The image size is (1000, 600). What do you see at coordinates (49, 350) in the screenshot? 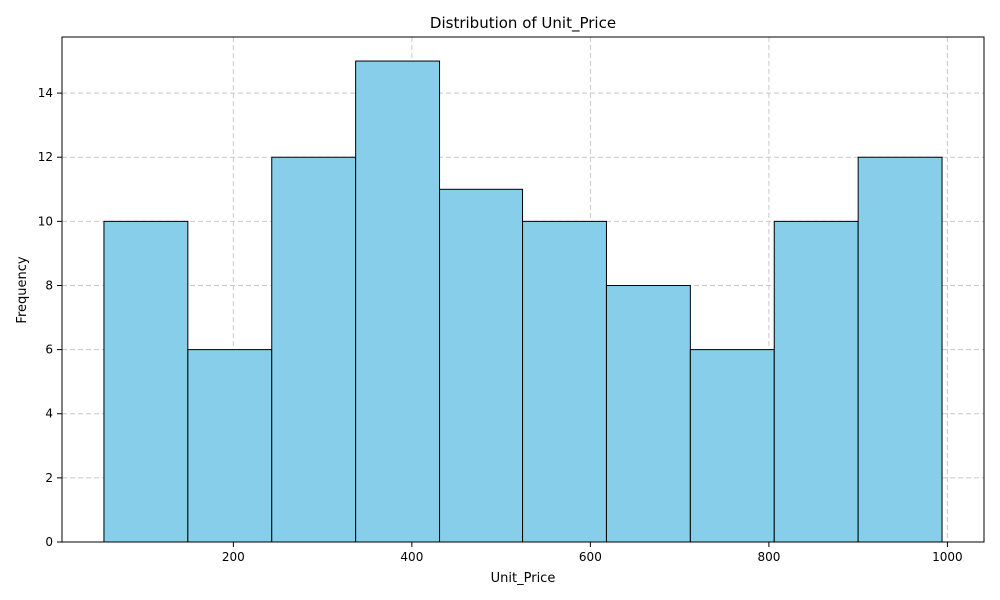
I see `y-tick-label: 6` at bounding box center [49, 350].